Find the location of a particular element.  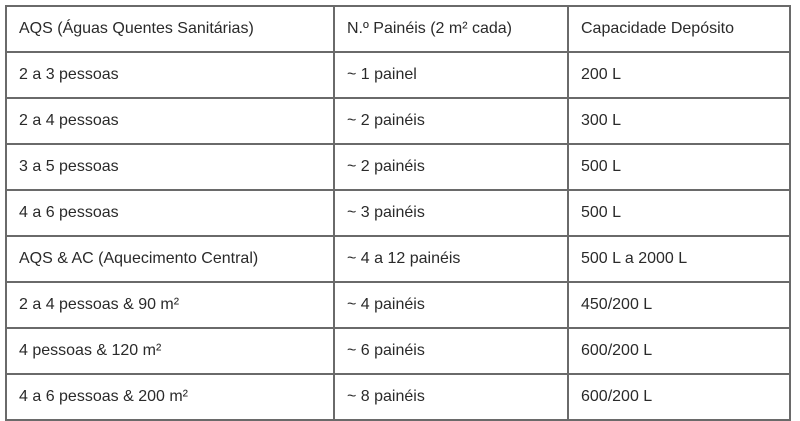

table-cell: ~ 8 painéis is located at coordinates (451, 397).